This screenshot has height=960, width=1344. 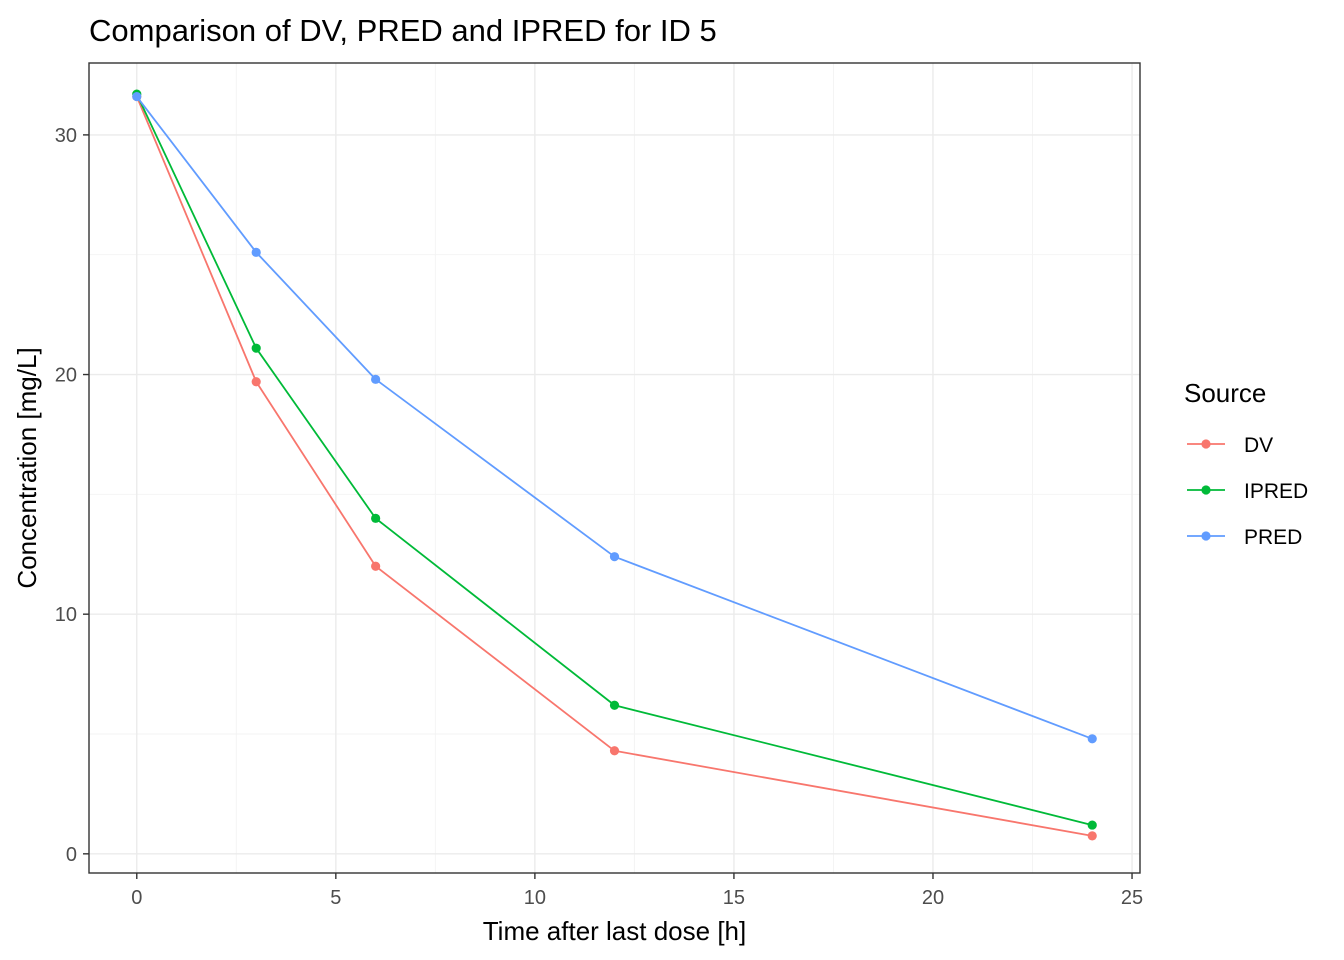 I want to click on x-axis-title: Time after last dose [h], so click(x=614, y=931).